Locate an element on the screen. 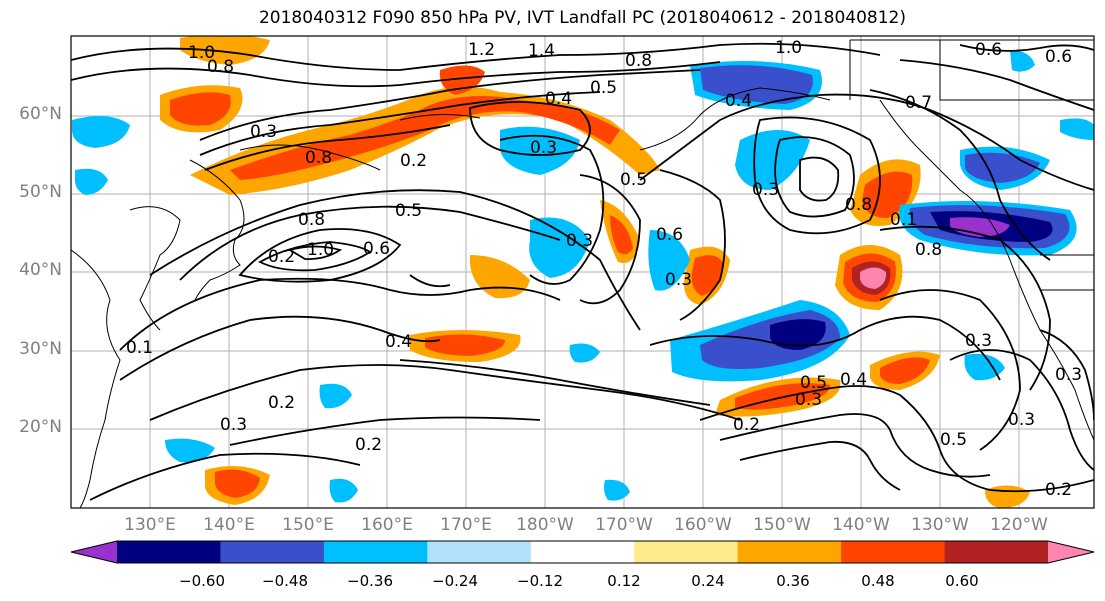 The image size is (1105, 601). colorbar-tick-label: 0.48 is located at coordinates (878, 581).